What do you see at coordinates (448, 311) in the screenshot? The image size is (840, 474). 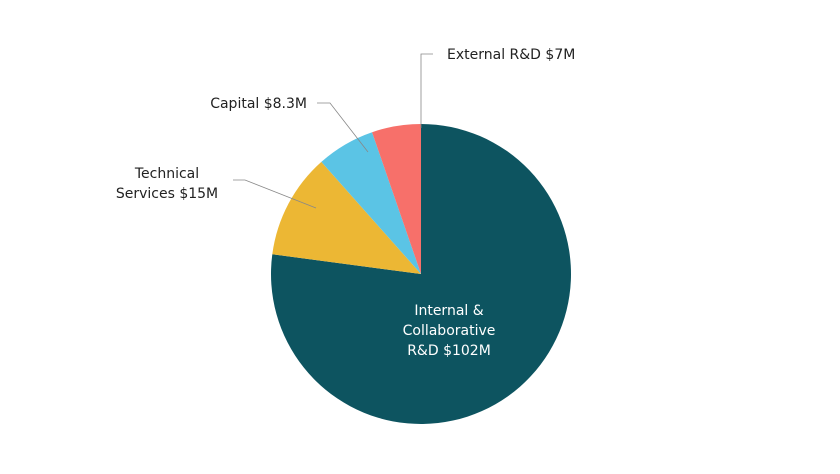 I see `slice-label-line: Internal &` at bounding box center [448, 311].